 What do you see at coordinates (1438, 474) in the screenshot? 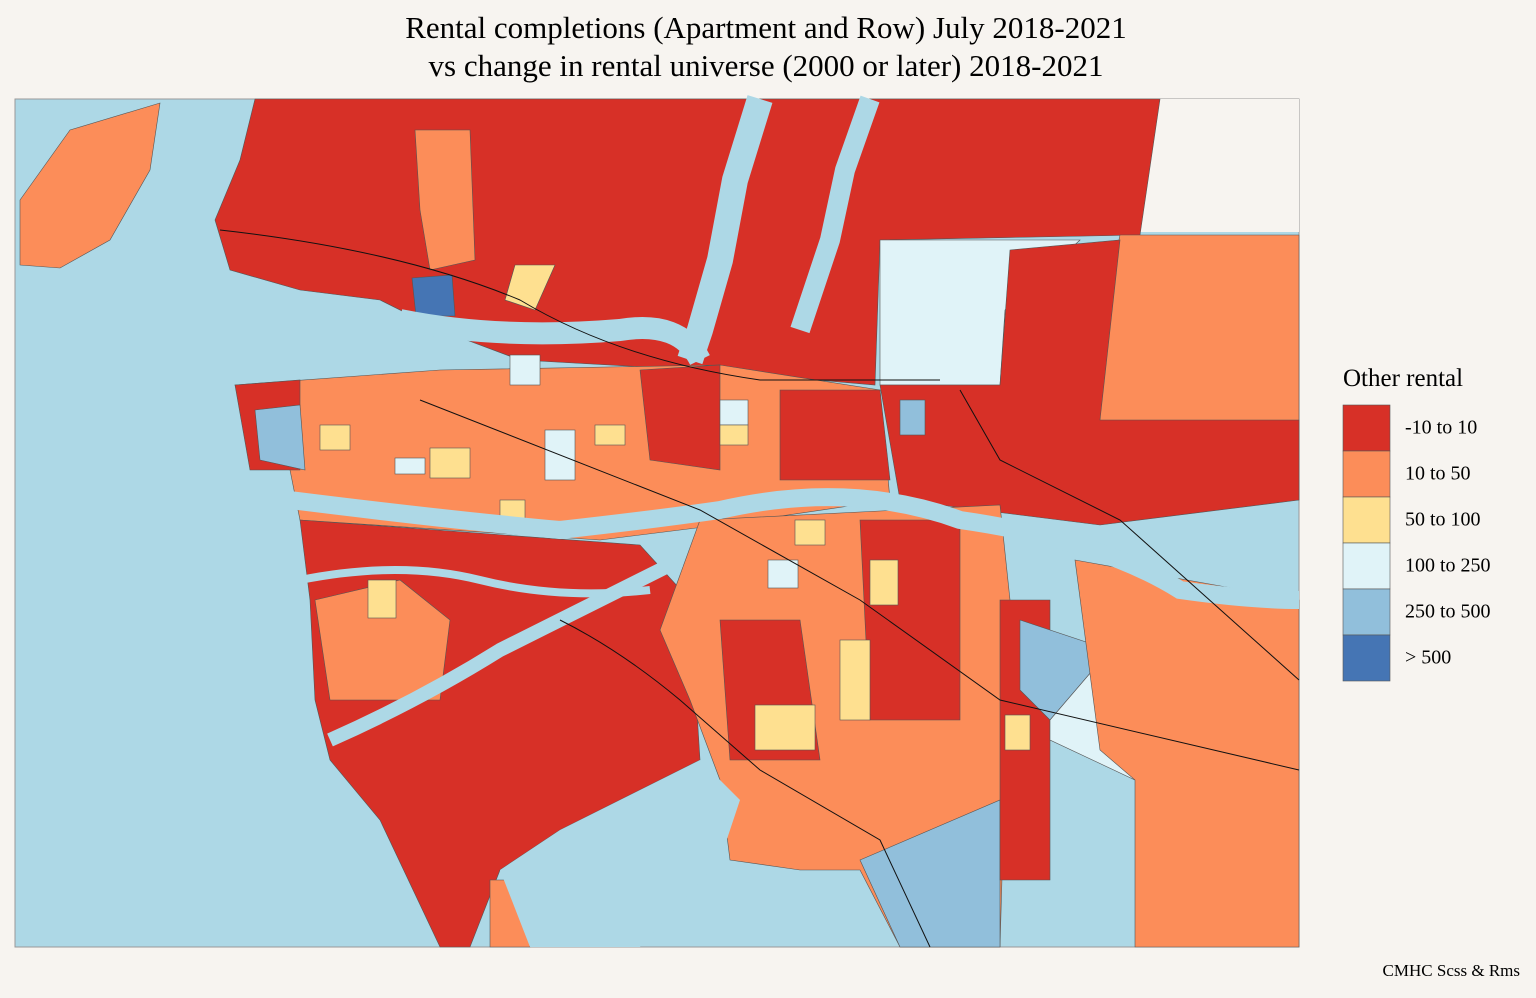
I see `legend-label: 10 to 50` at bounding box center [1438, 474].